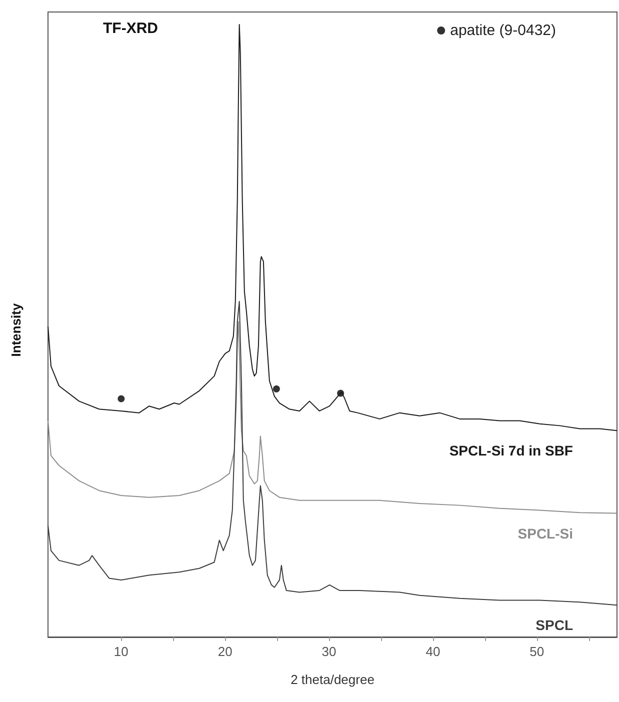 The height and width of the screenshot is (702, 619). Describe the element at coordinates (537, 651) in the screenshot. I see `x-tick-label: 50` at that location.